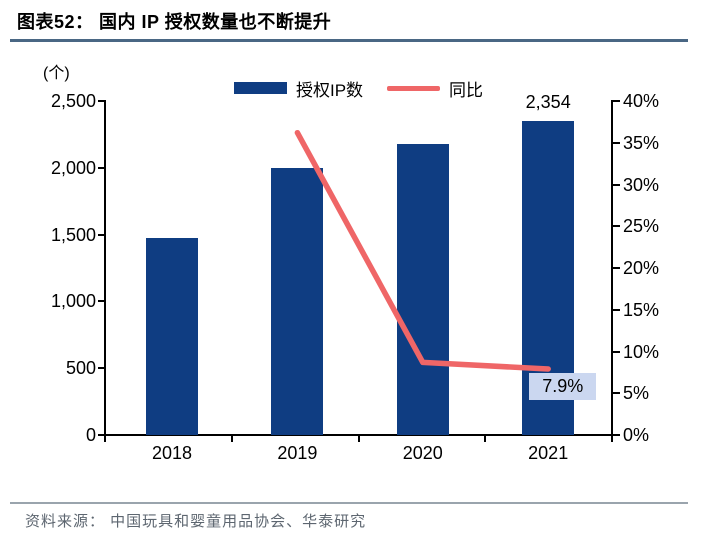 Image resolution: width=701 pixels, height=543 pixels. I want to click on title-underline, so click(349, 40).